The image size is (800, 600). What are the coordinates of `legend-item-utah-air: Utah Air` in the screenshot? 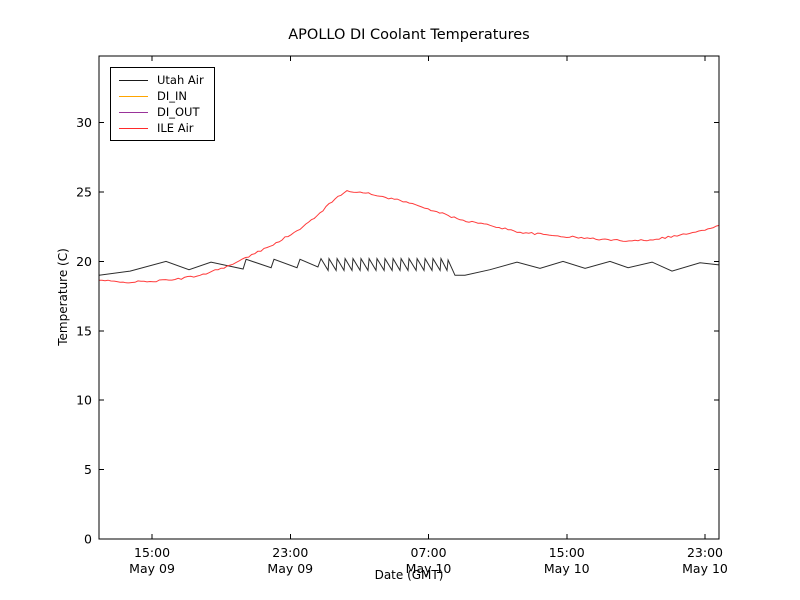 It's located at (161, 80).